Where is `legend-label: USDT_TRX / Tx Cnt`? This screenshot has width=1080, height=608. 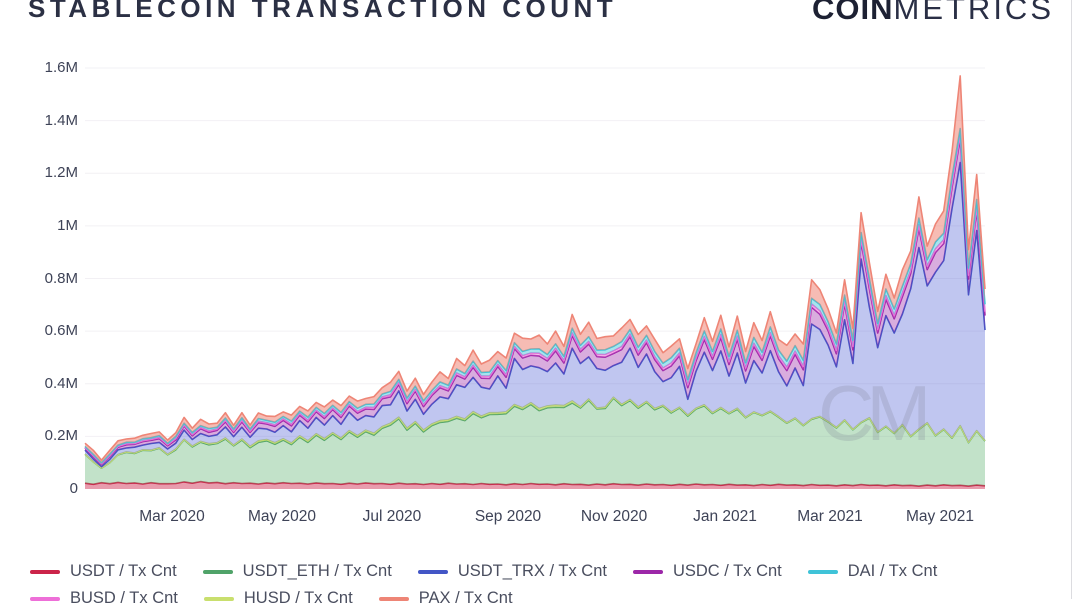 legend-label: USDT_TRX / Tx Cnt is located at coordinates (532, 571).